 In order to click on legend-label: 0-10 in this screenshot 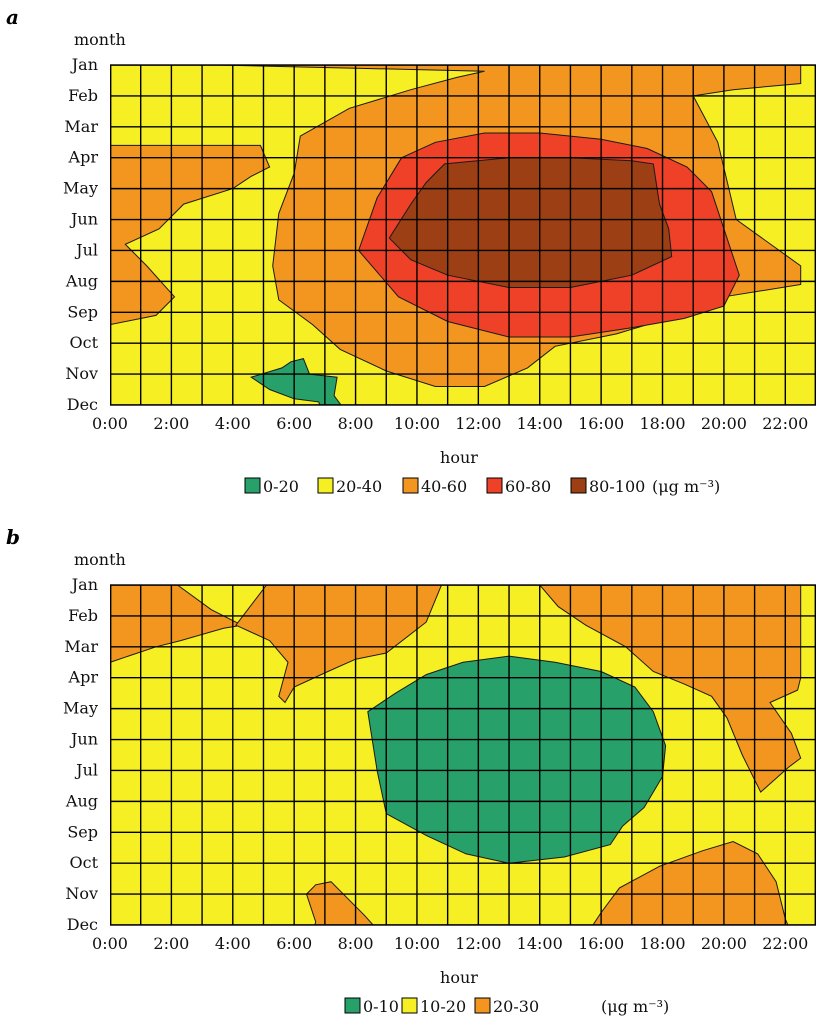, I will do `click(381, 1006)`.